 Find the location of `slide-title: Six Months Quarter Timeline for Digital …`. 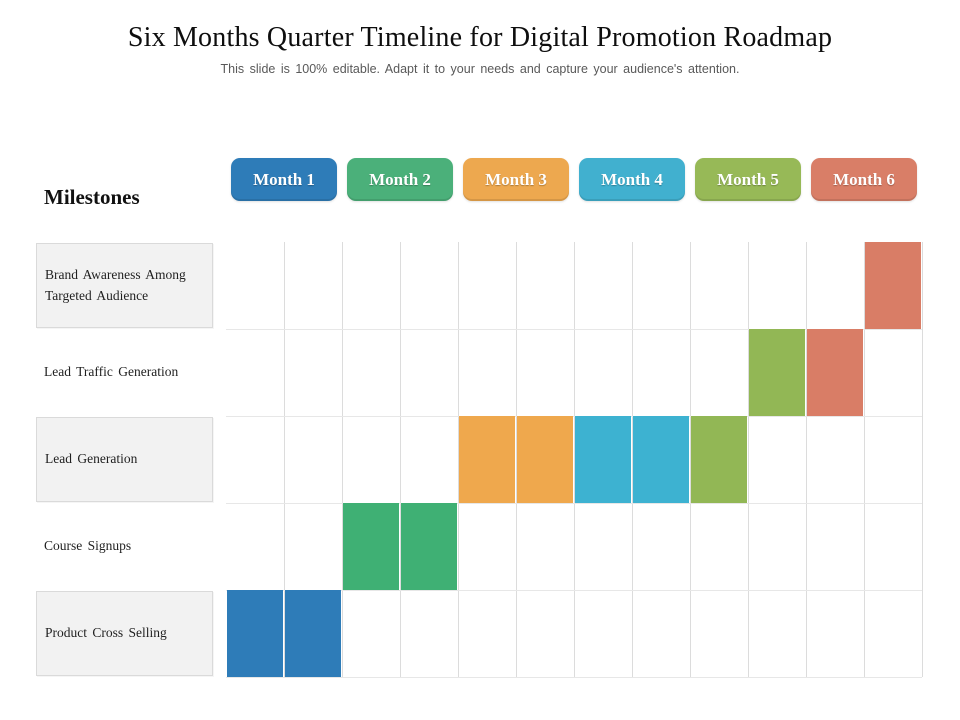

slide-title: Six Months Quarter Timeline for Digital … is located at coordinates (480, 37).